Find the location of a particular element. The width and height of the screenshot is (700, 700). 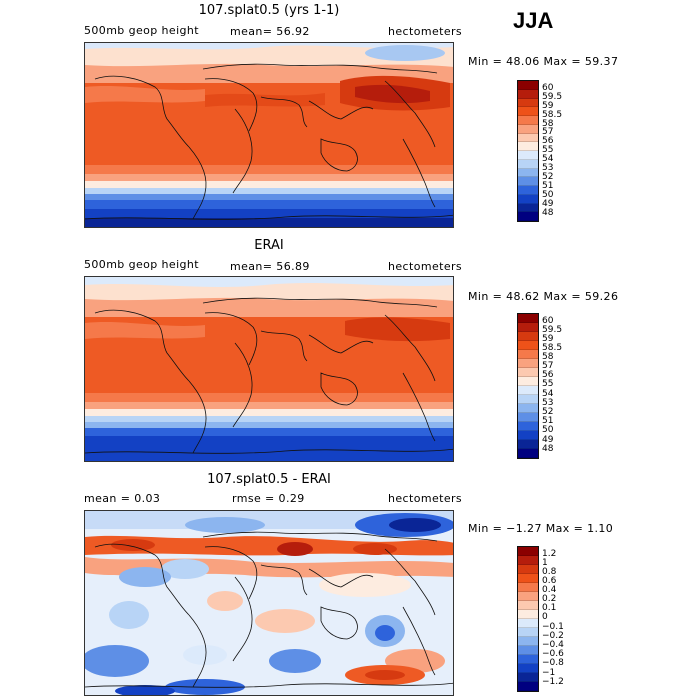

panel-2-tick: 51 is located at coordinates (548, 421).